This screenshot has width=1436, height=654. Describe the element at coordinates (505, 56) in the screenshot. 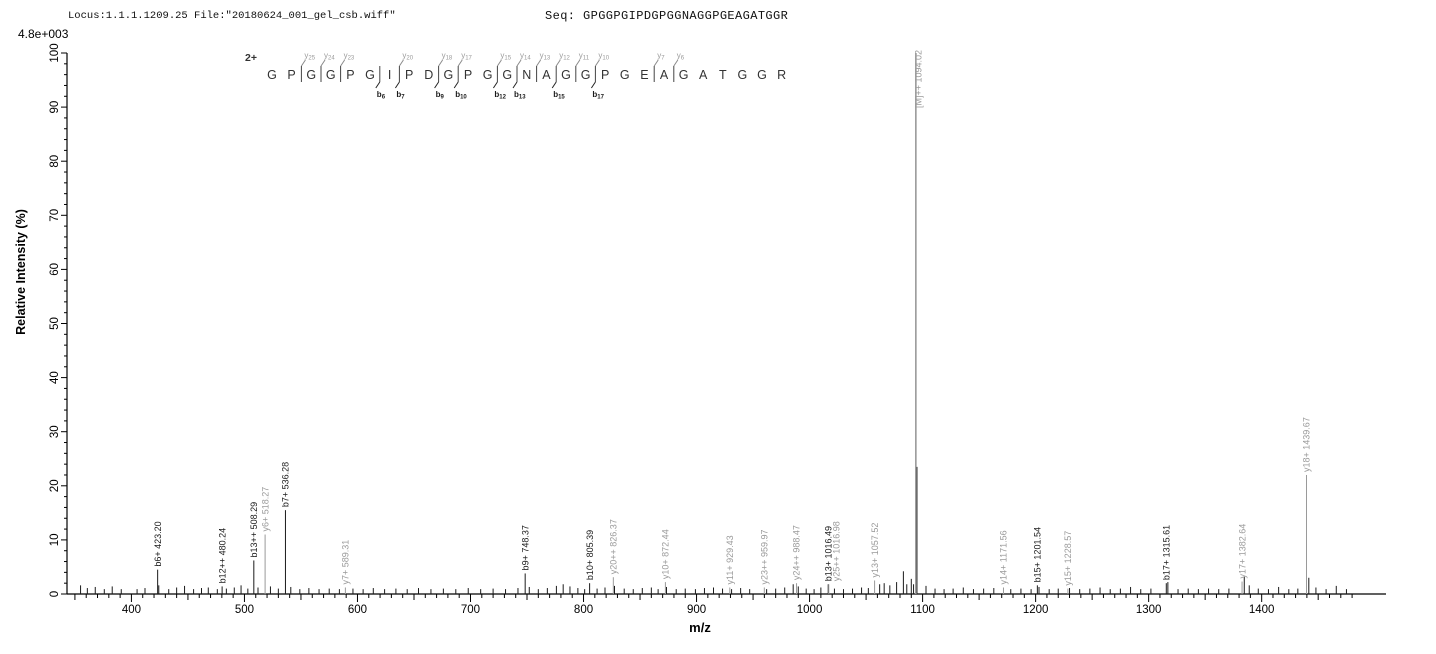

I see `fragment-ion-label: y15` at that location.